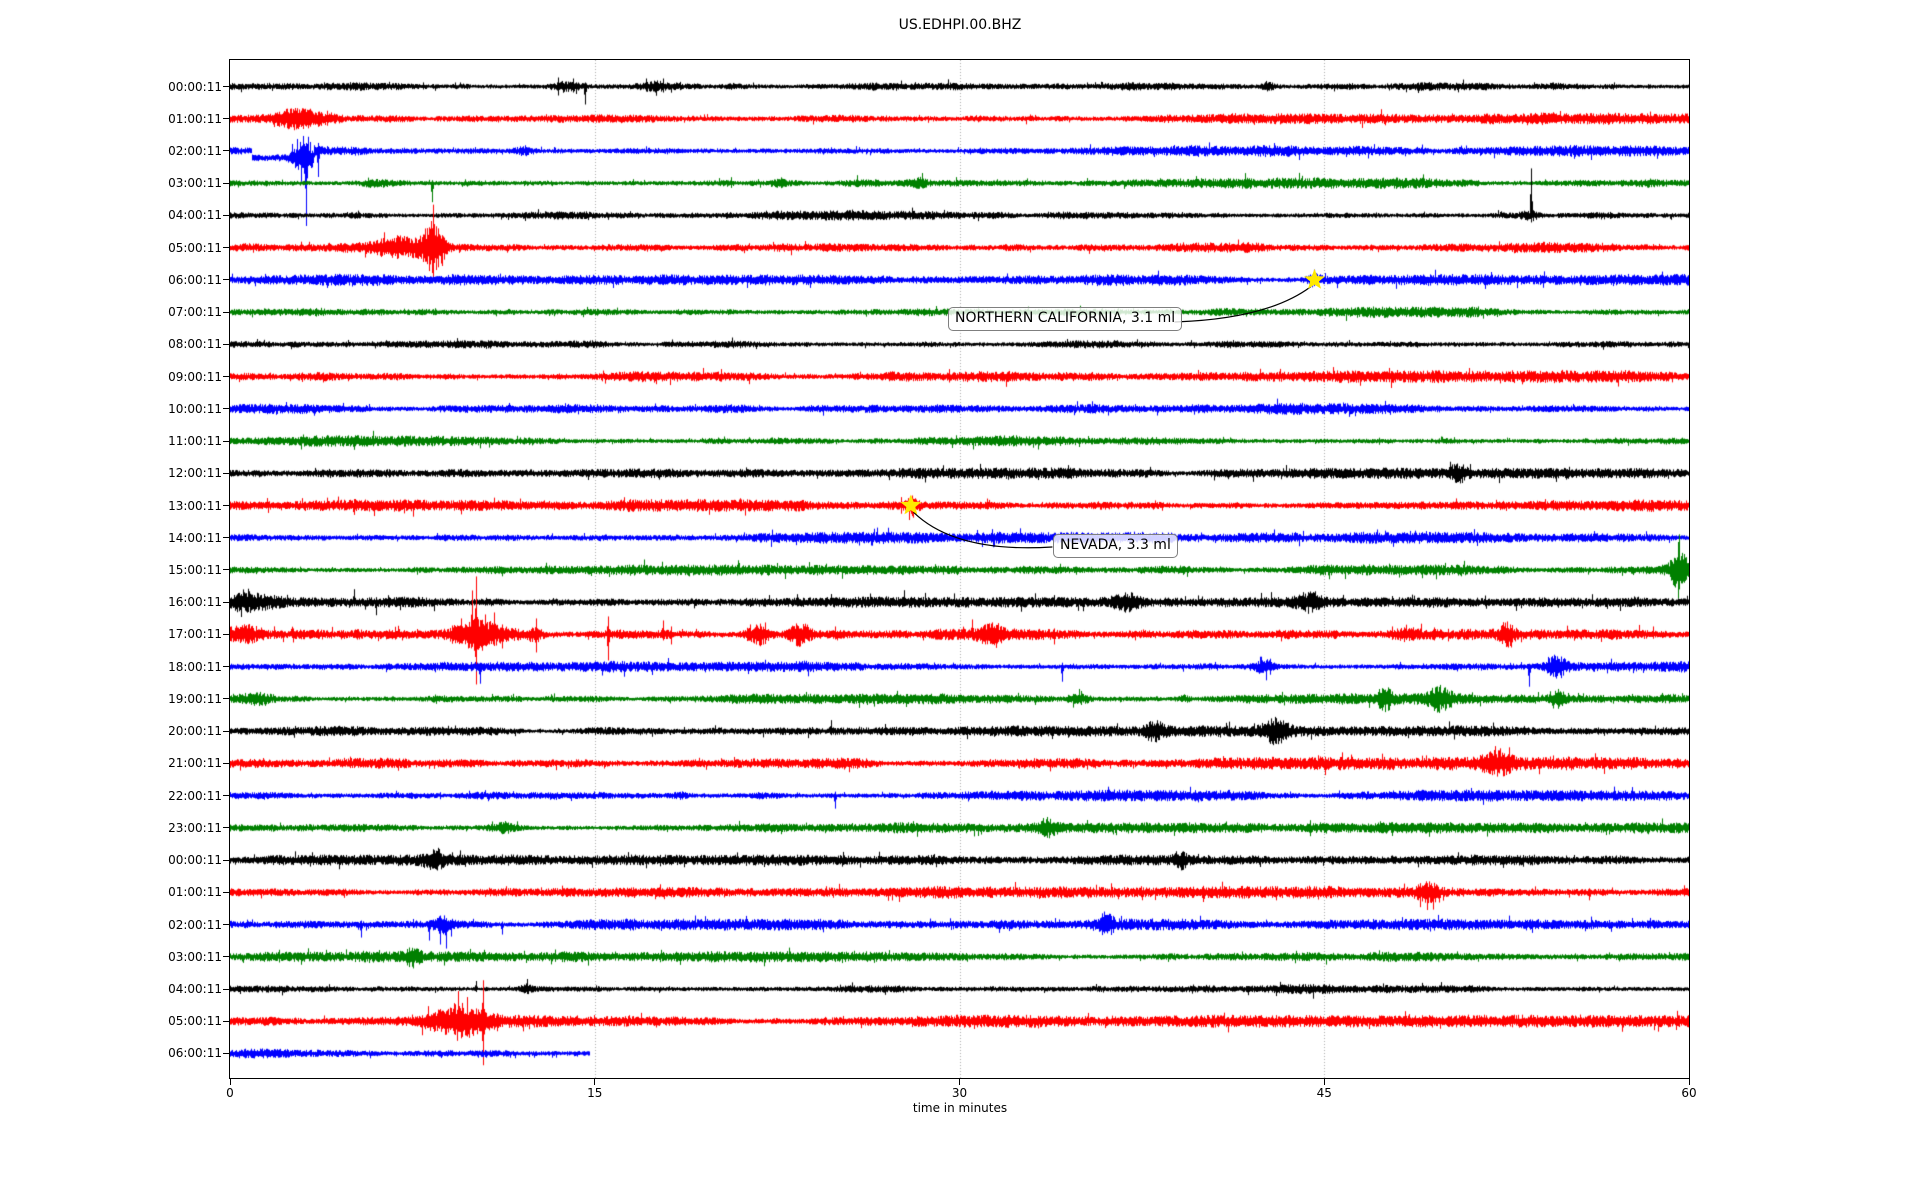 This screenshot has width=1920, height=1200. What do you see at coordinates (960, 25) in the screenshot?
I see `plot-title: US.EDHPI.00.BHZ` at bounding box center [960, 25].